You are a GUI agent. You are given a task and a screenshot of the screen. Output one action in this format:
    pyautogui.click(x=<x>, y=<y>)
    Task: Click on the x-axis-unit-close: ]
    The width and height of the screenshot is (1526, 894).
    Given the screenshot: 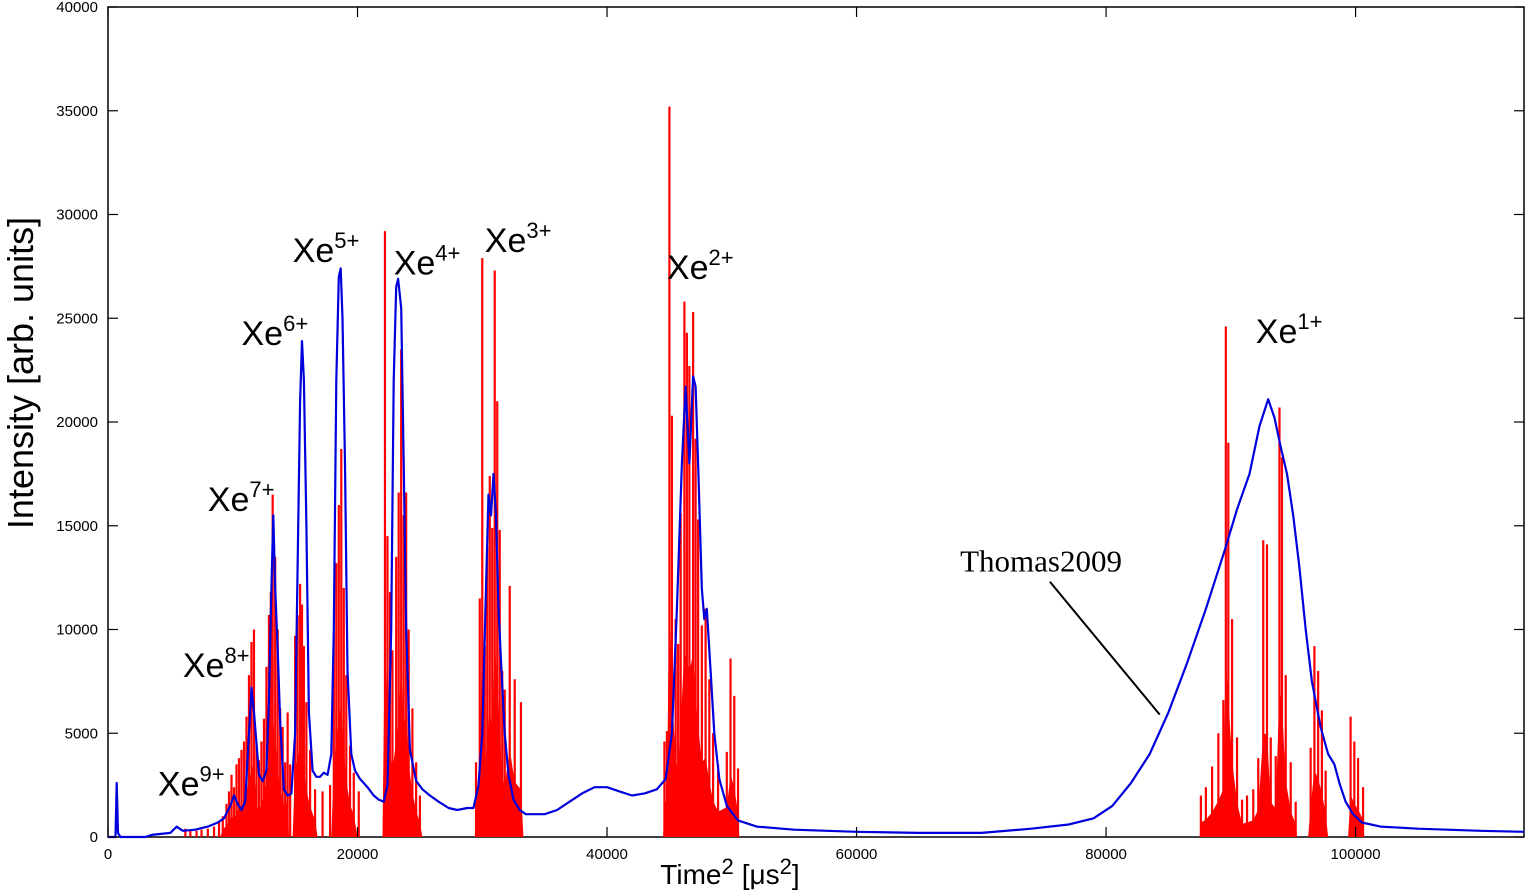 What is the action you would take?
    pyautogui.click(x=796, y=874)
    